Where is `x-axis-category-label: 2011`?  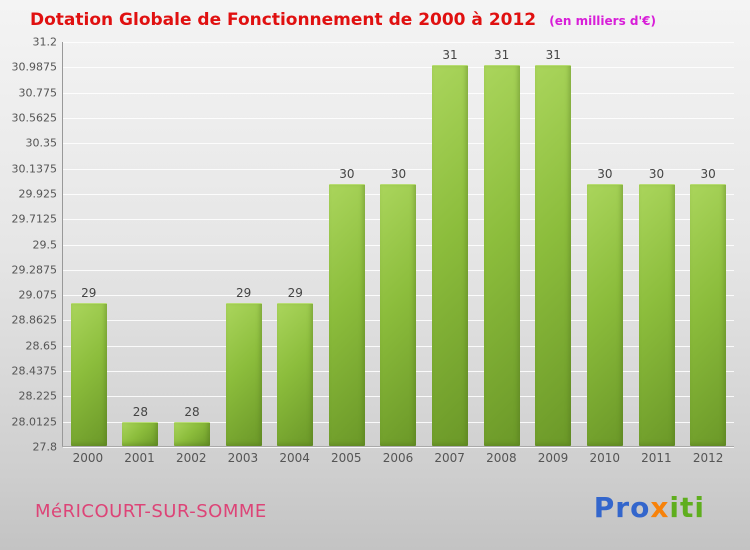 x-axis-category-label: 2011 is located at coordinates (656, 458).